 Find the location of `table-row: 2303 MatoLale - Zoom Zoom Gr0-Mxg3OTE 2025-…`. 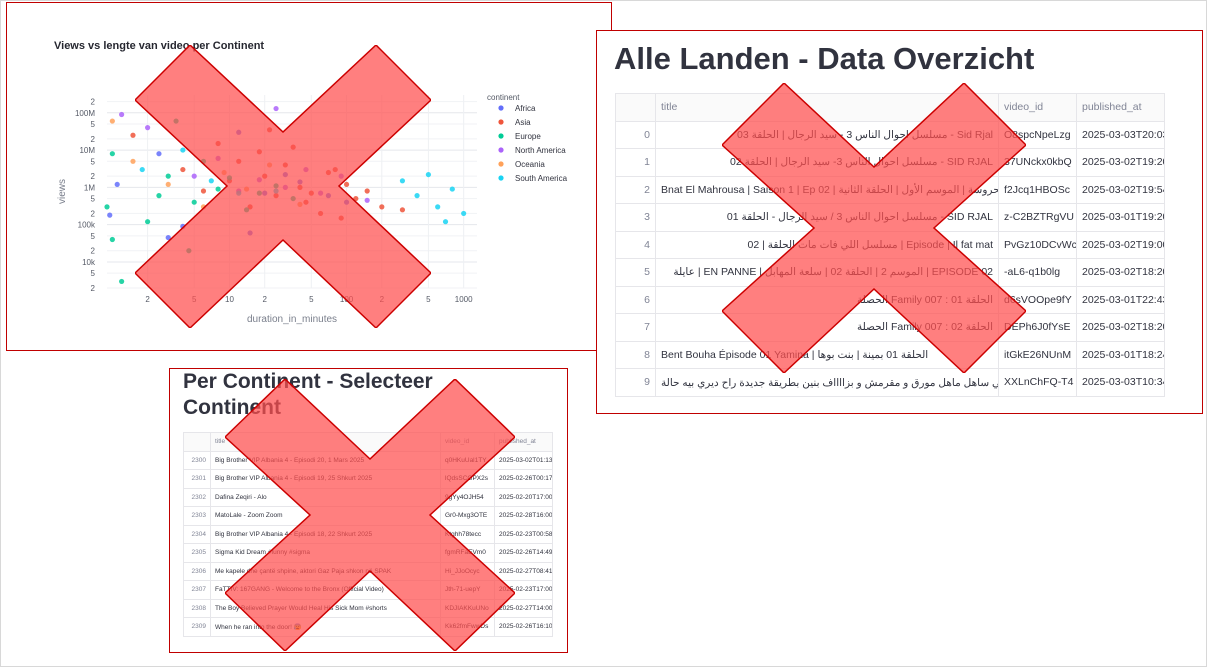

table-row: 2303 MatoLale - Zoom Zoom Gr0-Mxg3OTE 2025-… is located at coordinates (368, 516).